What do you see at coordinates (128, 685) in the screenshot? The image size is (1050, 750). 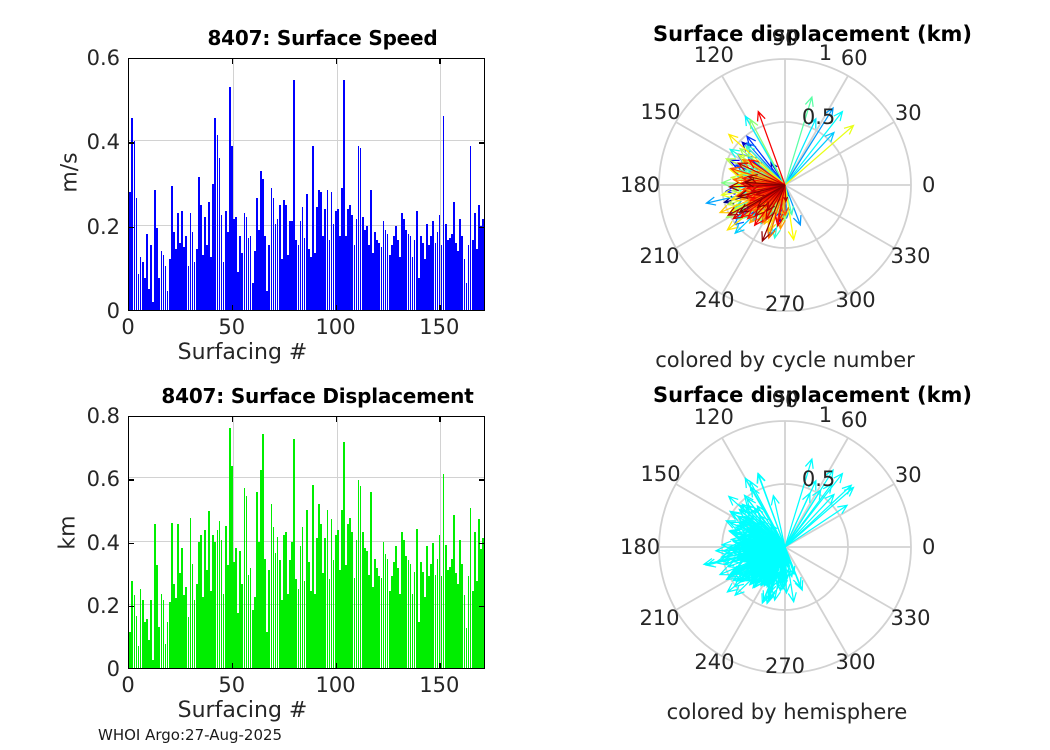 I see `x-tick-label: 0` at bounding box center [128, 685].